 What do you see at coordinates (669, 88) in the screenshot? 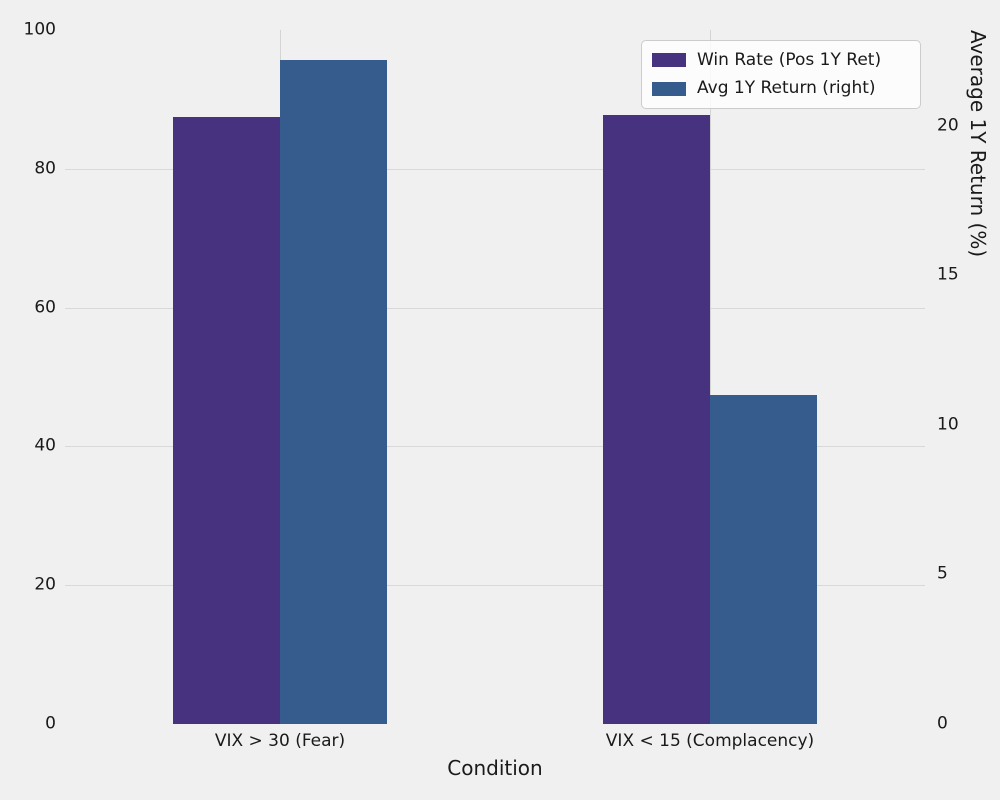
I see `legend-swatch-avg-return` at bounding box center [669, 88].